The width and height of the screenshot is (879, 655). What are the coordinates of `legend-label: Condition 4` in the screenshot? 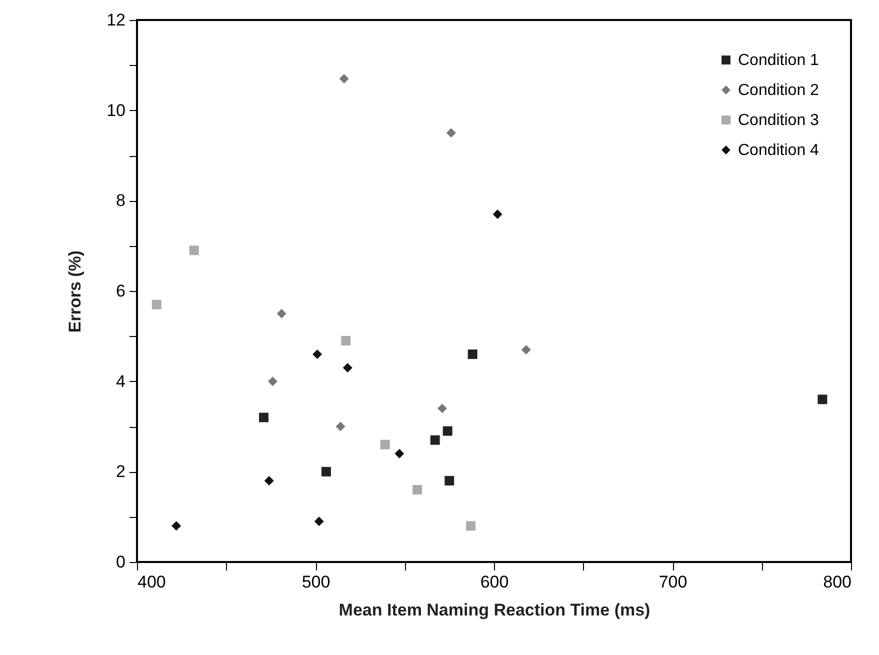 It's located at (779, 150).